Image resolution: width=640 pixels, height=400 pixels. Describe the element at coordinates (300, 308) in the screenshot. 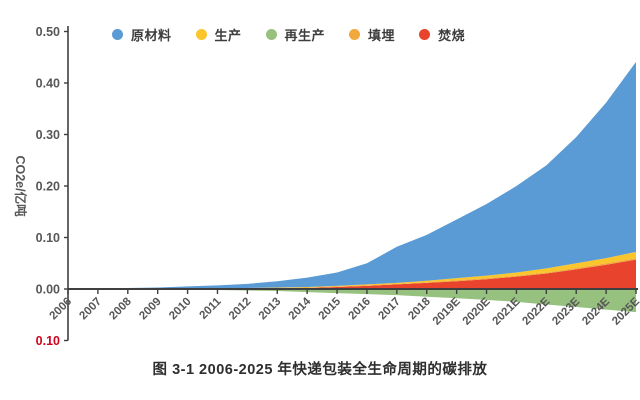

I see `x-tick-label: 2014` at that location.